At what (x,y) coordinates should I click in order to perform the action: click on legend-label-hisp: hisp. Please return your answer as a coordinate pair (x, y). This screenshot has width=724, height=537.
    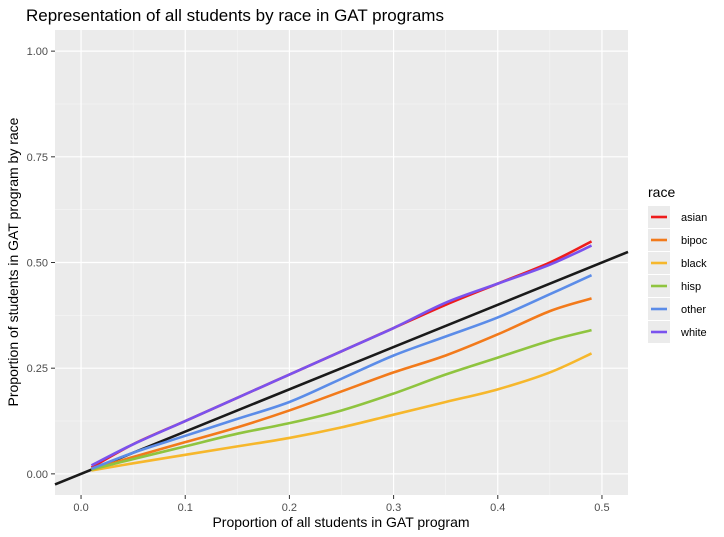
    Looking at the image, I should click on (691, 287).